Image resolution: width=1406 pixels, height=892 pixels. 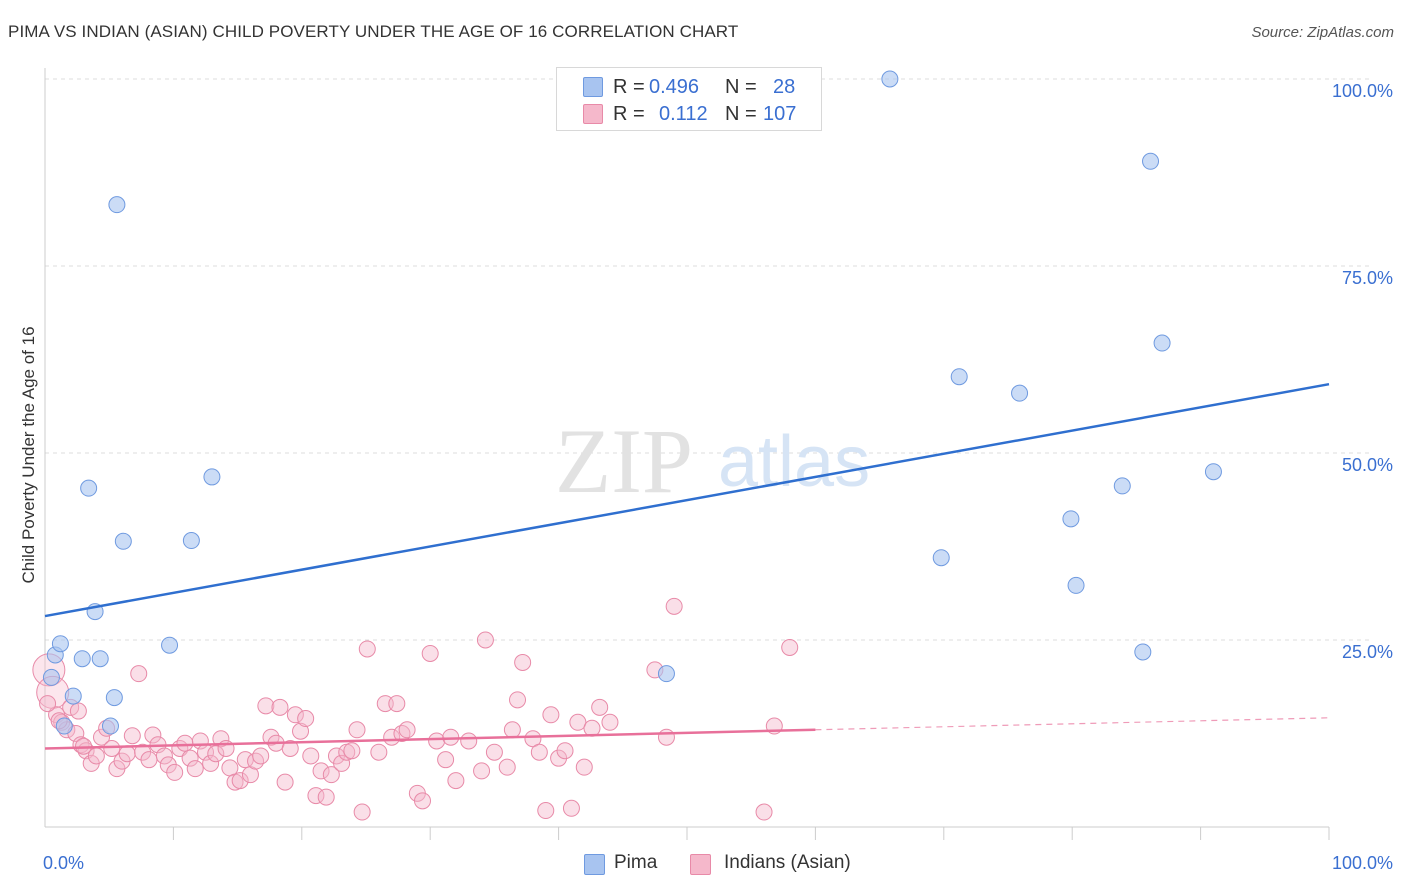 What do you see at coordinates (1367, 652) in the screenshot?
I see `y-tick-label: 25.0%` at bounding box center [1367, 652].